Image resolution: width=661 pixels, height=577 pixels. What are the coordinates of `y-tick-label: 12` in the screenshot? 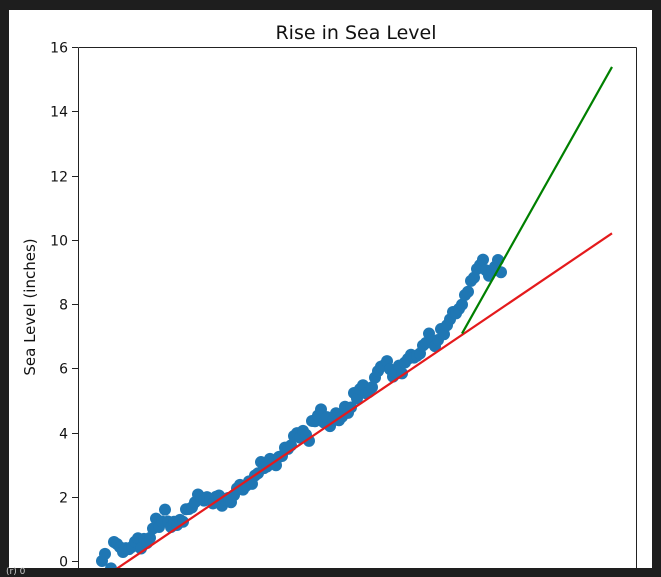 It's located at (59, 178).